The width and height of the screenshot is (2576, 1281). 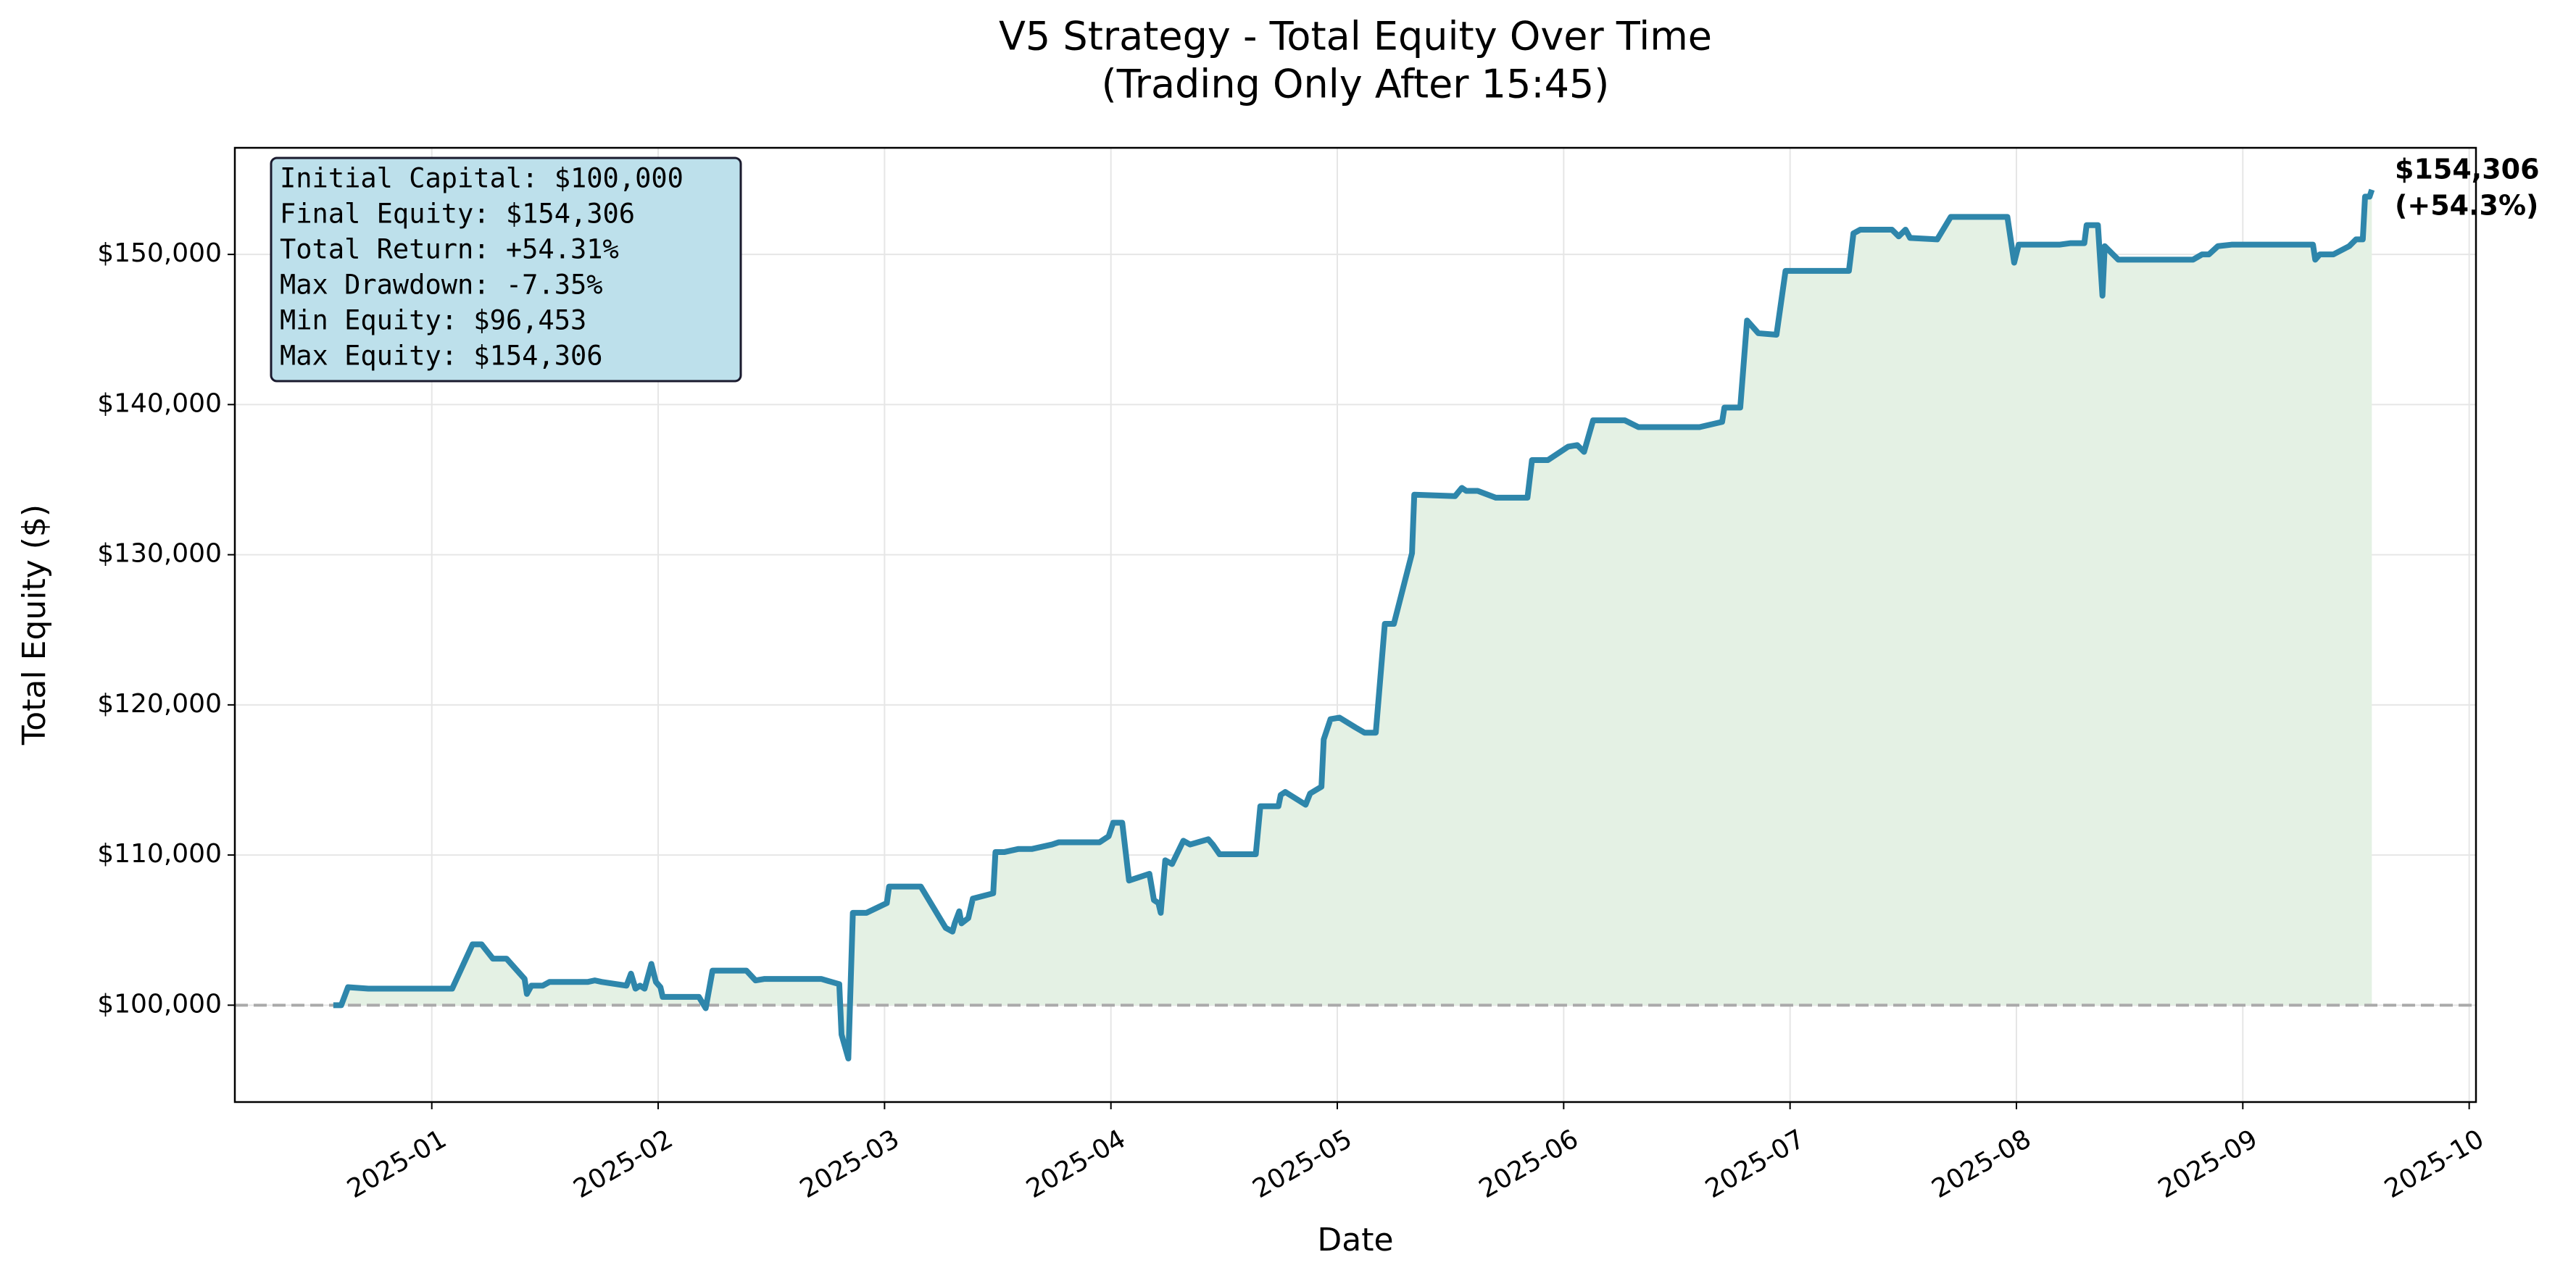 I want to click on stats-line: Min Equity: $96,453, so click(x=433, y=320).